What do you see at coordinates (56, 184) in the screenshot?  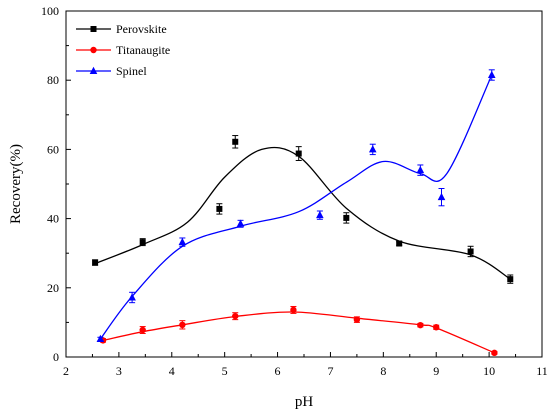 I see `y-axis-ticks: 0 20 40 60 80 100` at bounding box center [56, 184].